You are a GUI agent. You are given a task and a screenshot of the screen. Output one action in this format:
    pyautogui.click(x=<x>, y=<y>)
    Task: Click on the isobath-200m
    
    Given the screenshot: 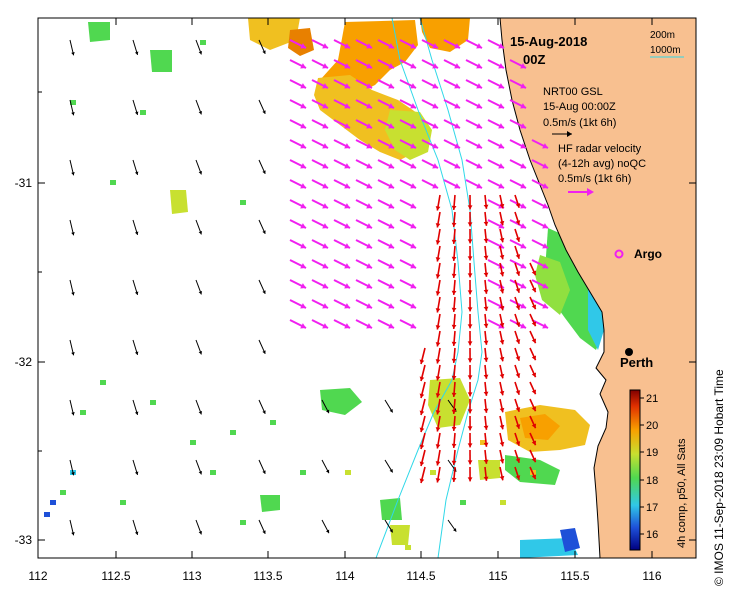 What is the action you would take?
    pyautogui.click(x=451, y=288)
    